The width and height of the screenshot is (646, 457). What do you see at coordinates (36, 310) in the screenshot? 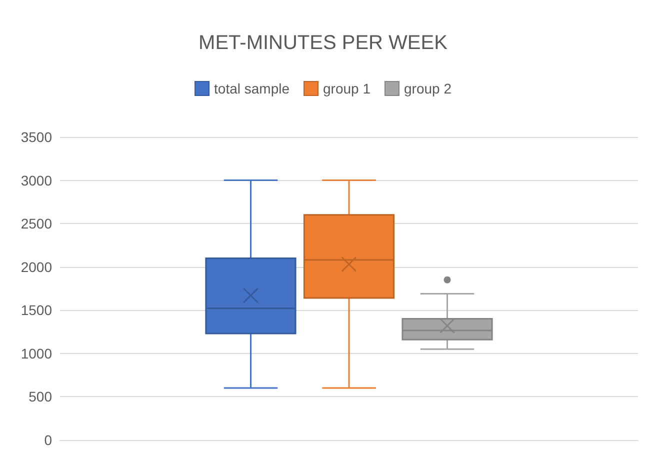
I see `y-tick-label: 1500` at bounding box center [36, 310].